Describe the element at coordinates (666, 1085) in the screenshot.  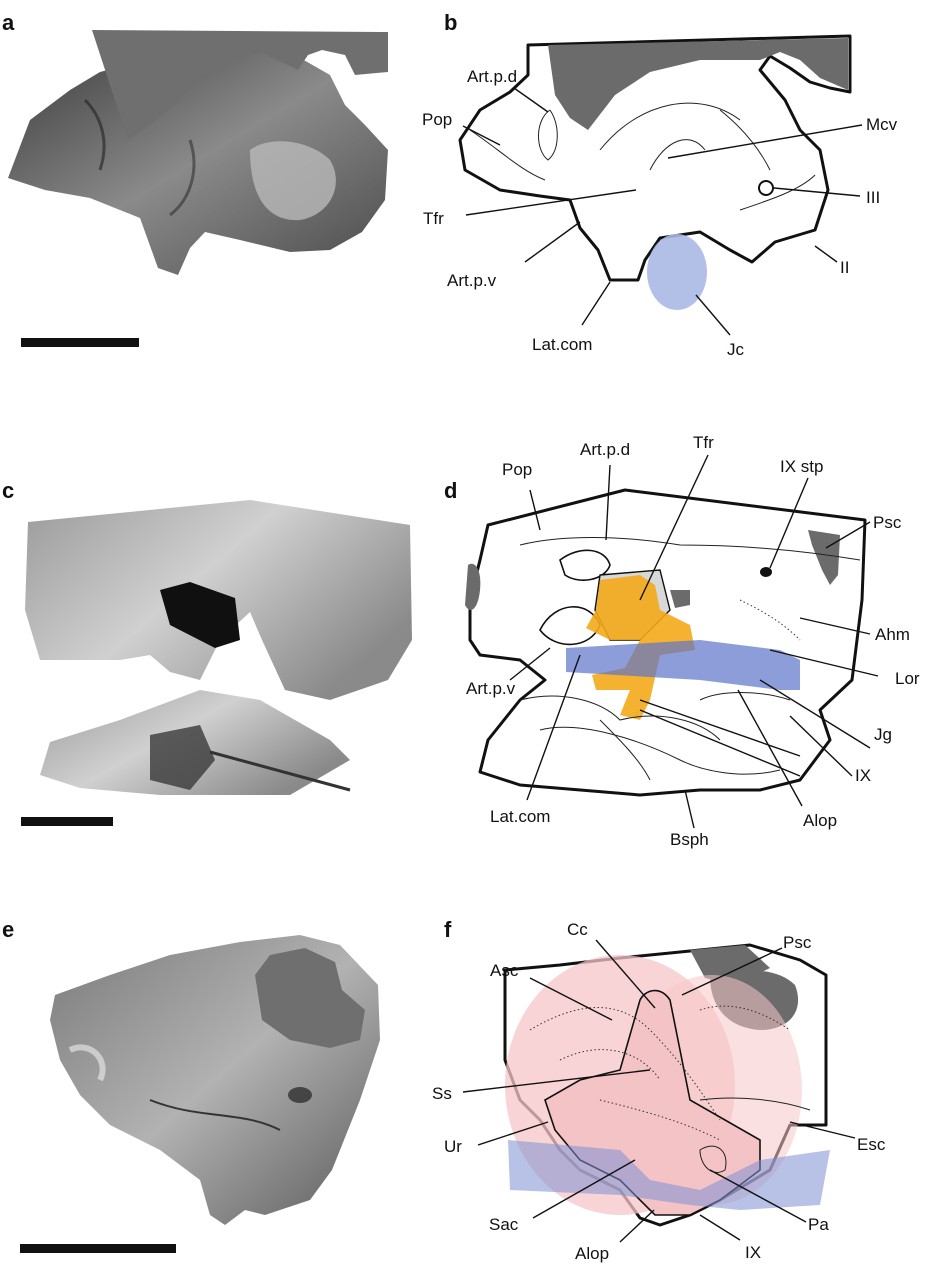
I see `specimen-drawing-f` at that location.